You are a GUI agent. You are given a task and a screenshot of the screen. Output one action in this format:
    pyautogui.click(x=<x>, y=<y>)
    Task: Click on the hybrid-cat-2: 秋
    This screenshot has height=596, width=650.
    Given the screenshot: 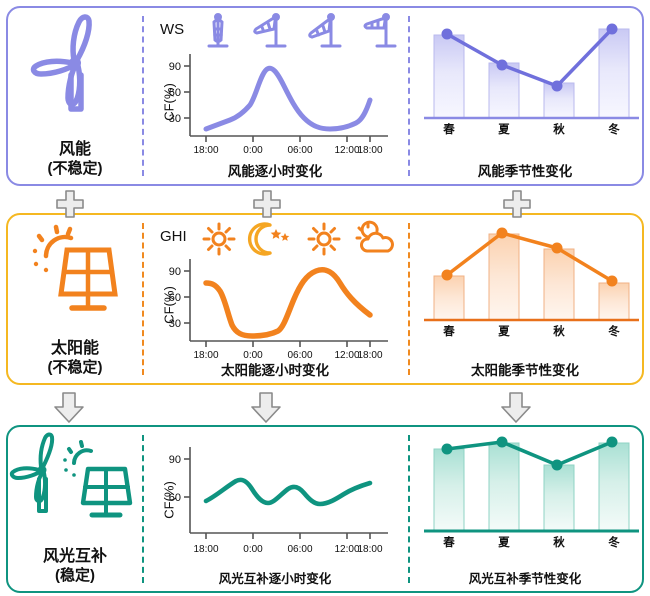 What is the action you would take?
    pyautogui.click(x=559, y=542)
    